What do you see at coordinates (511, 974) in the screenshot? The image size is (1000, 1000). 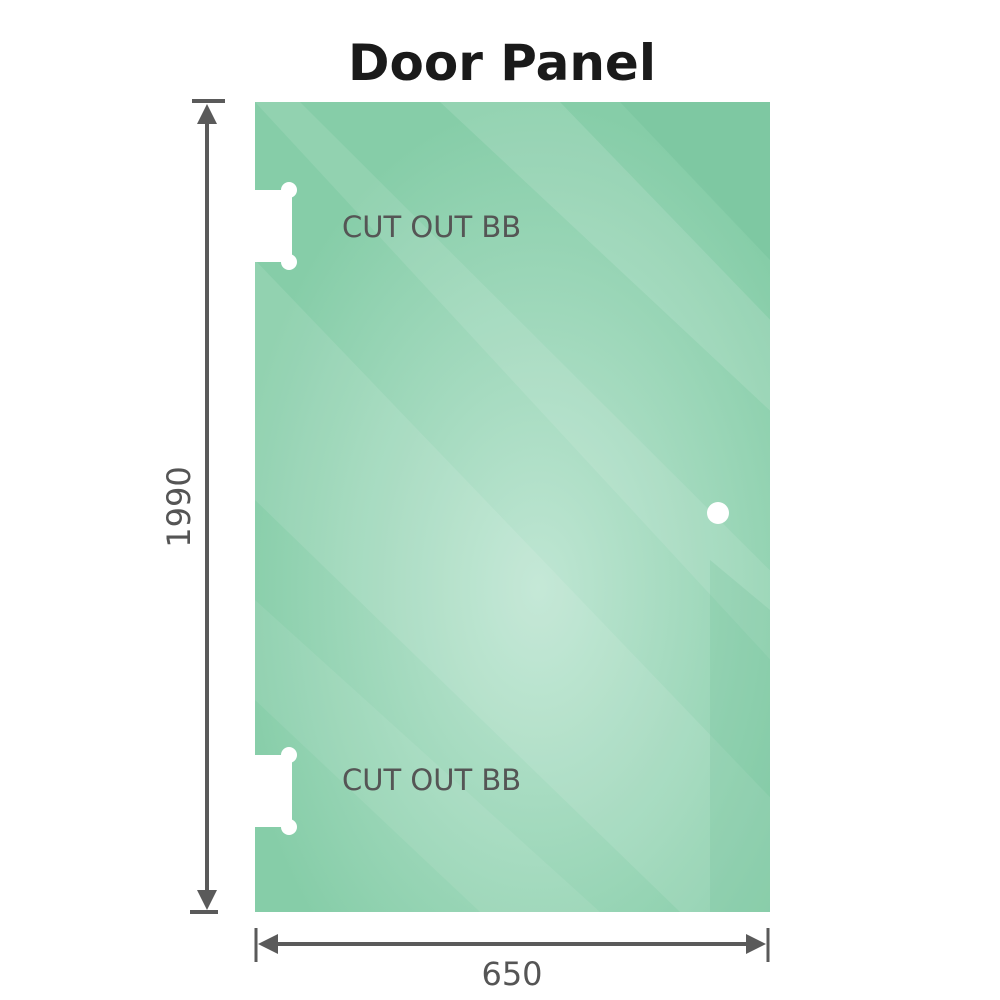 I see `width-dimension-label: 650` at bounding box center [511, 974].